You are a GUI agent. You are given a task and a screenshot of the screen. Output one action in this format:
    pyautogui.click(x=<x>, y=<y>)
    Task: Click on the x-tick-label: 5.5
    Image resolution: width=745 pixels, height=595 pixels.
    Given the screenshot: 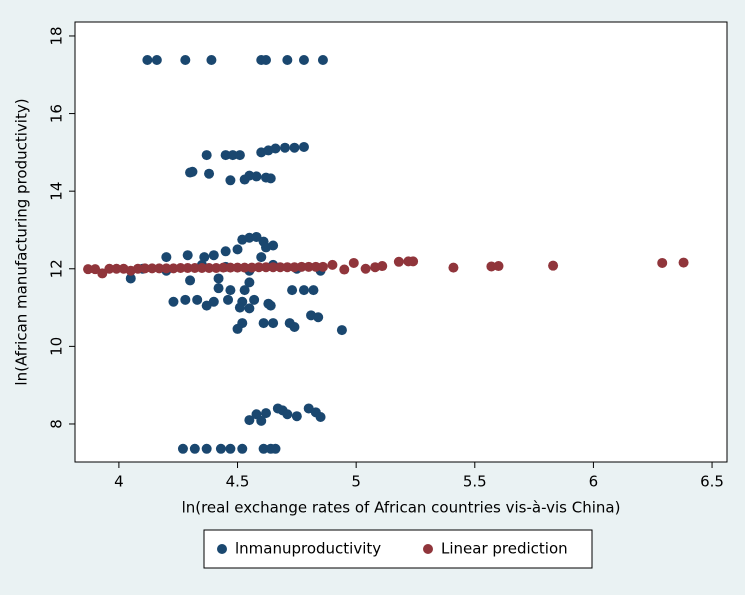 What is the action you would take?
    pyautogui.click(x=475, y=482)
    